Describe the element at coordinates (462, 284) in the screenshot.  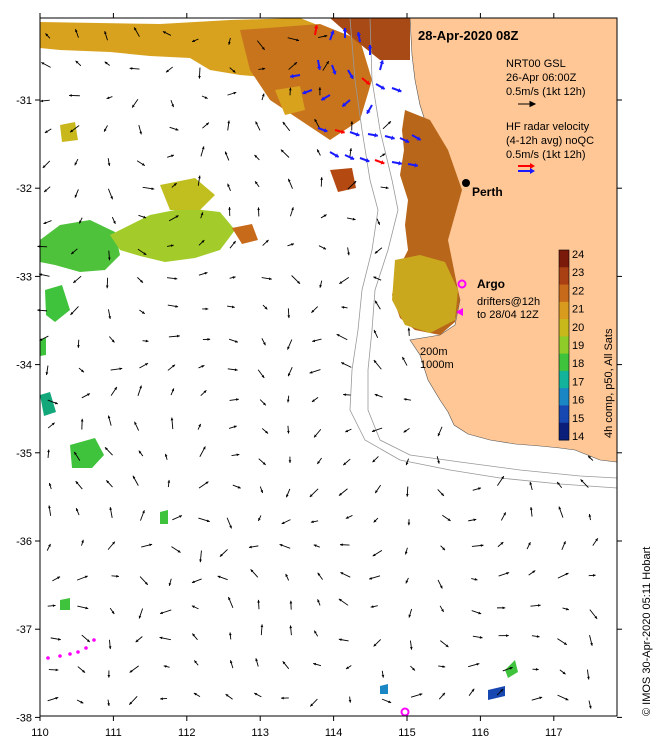
I see `argo-marker` at that location.